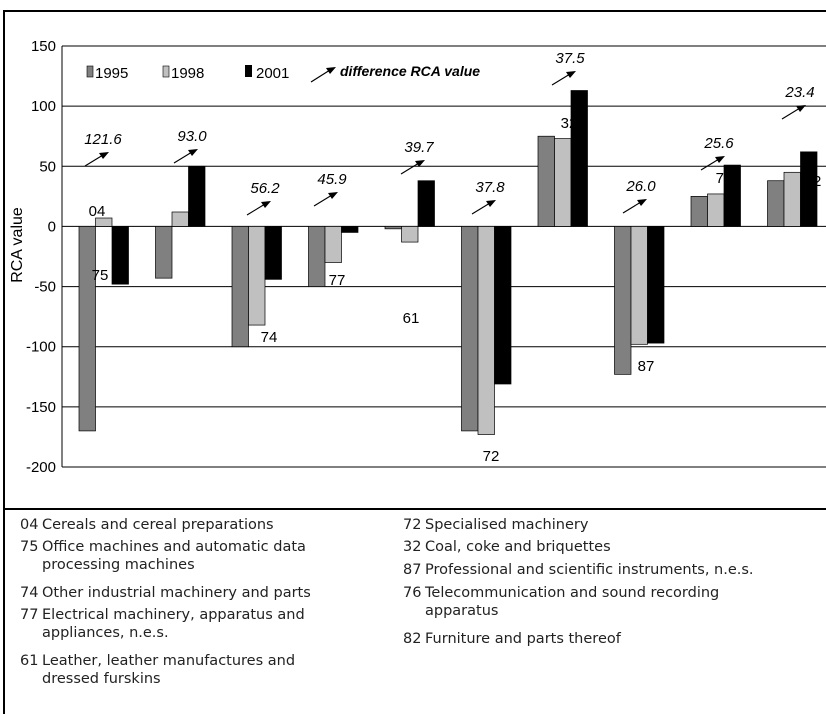 This screenshot has height=714, width=826. Describe the element at coordinates (419, 147) in the screenshot. I see `difference-label-61: 39.7` at that location.